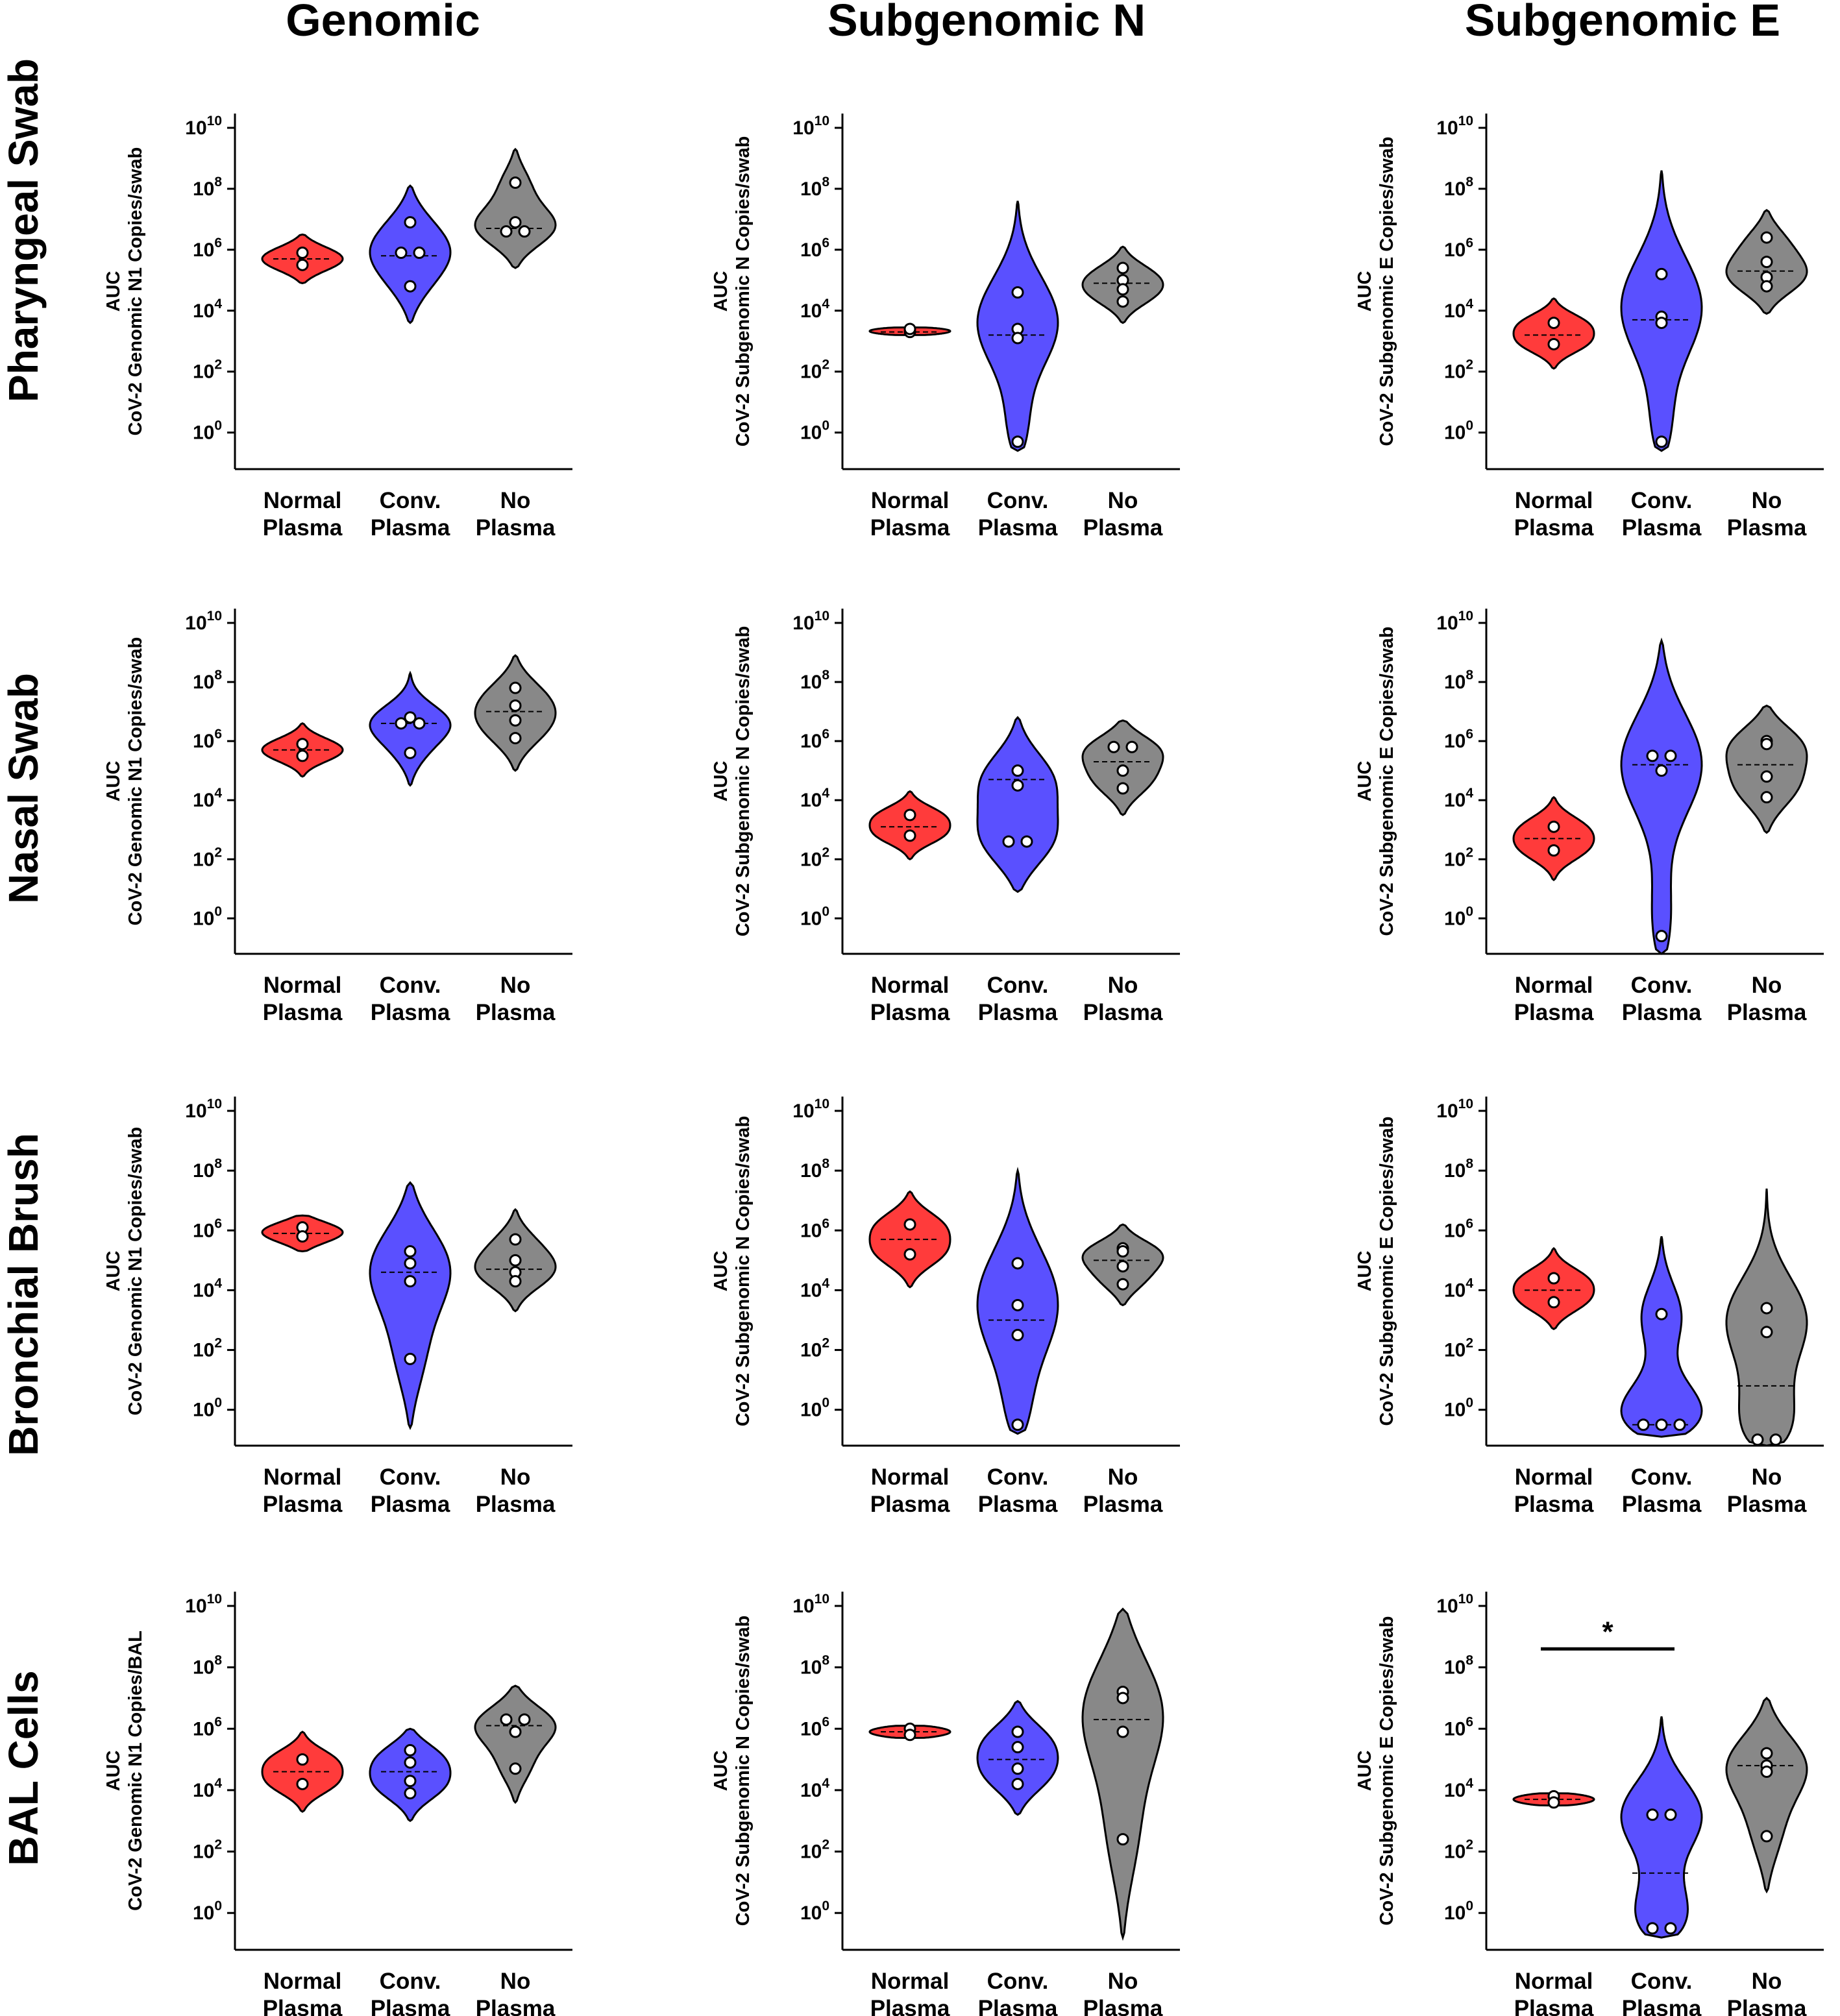  What do you see at coordinates (218, 243) in the screenshot?
I see `y-tick-exponent: 6` at bounding box center [218, 243].